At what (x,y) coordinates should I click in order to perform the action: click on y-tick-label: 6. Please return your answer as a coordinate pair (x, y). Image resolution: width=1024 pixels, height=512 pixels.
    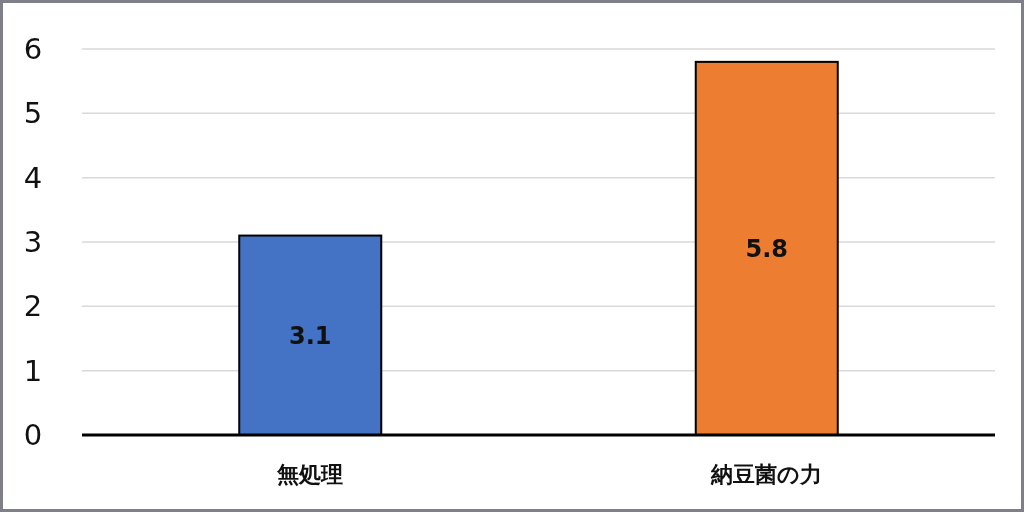
    Looking at the image, I should click on (33, 49).